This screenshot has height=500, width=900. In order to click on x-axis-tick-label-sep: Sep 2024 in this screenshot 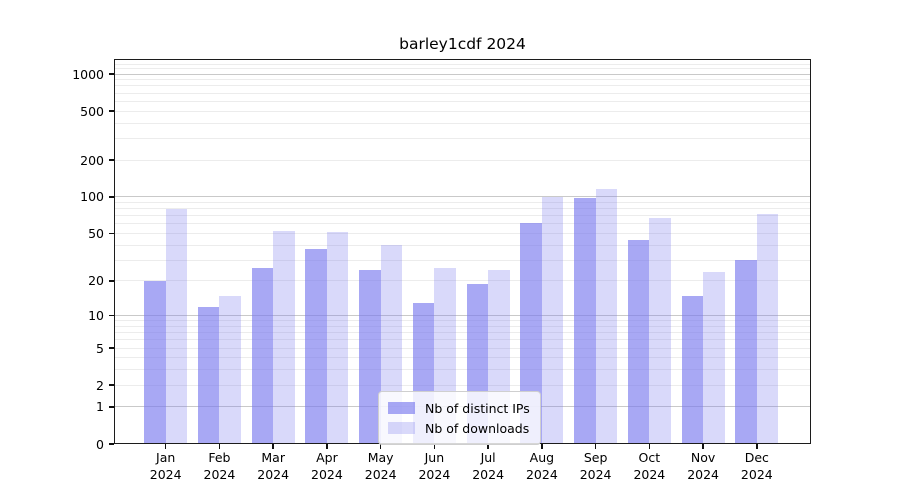, I will do `click(596, 466)`.